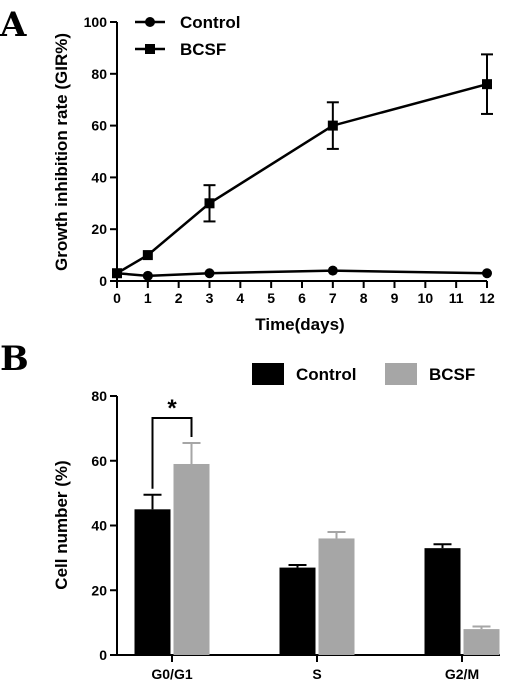 The width and height of the screenshot is (518, 685). I want to click on legend-marker-square, so click(150, 49).